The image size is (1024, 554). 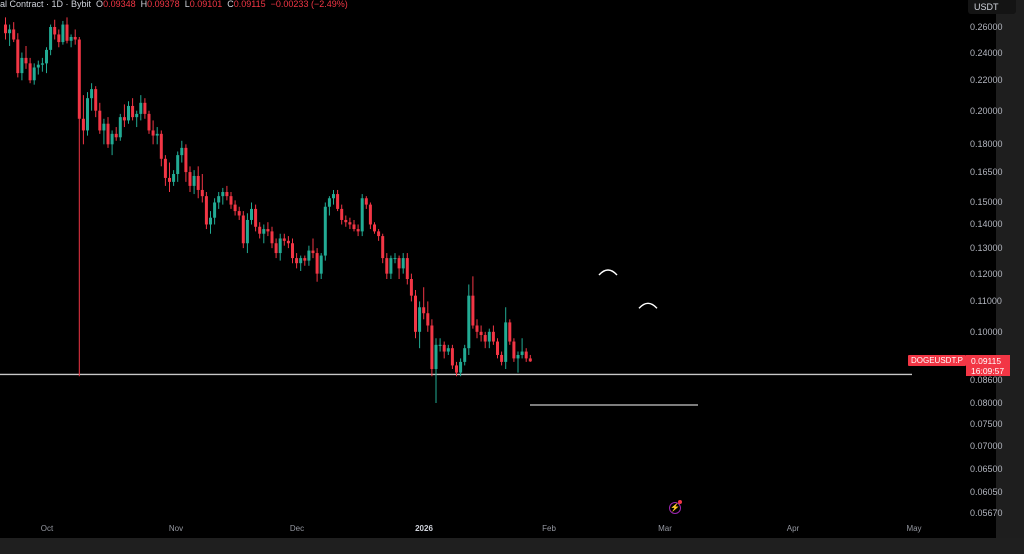 I want to click on right-scrollbar, so click(x=1010, y=269).